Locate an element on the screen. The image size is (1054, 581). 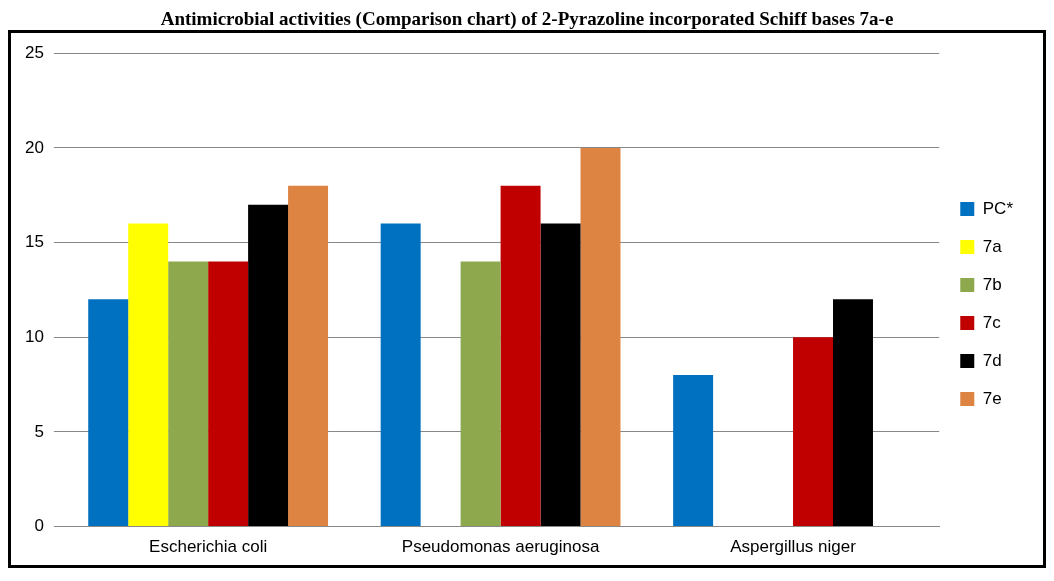
x-tick-label: Escherichia coli is located at coordinates (208, 547).